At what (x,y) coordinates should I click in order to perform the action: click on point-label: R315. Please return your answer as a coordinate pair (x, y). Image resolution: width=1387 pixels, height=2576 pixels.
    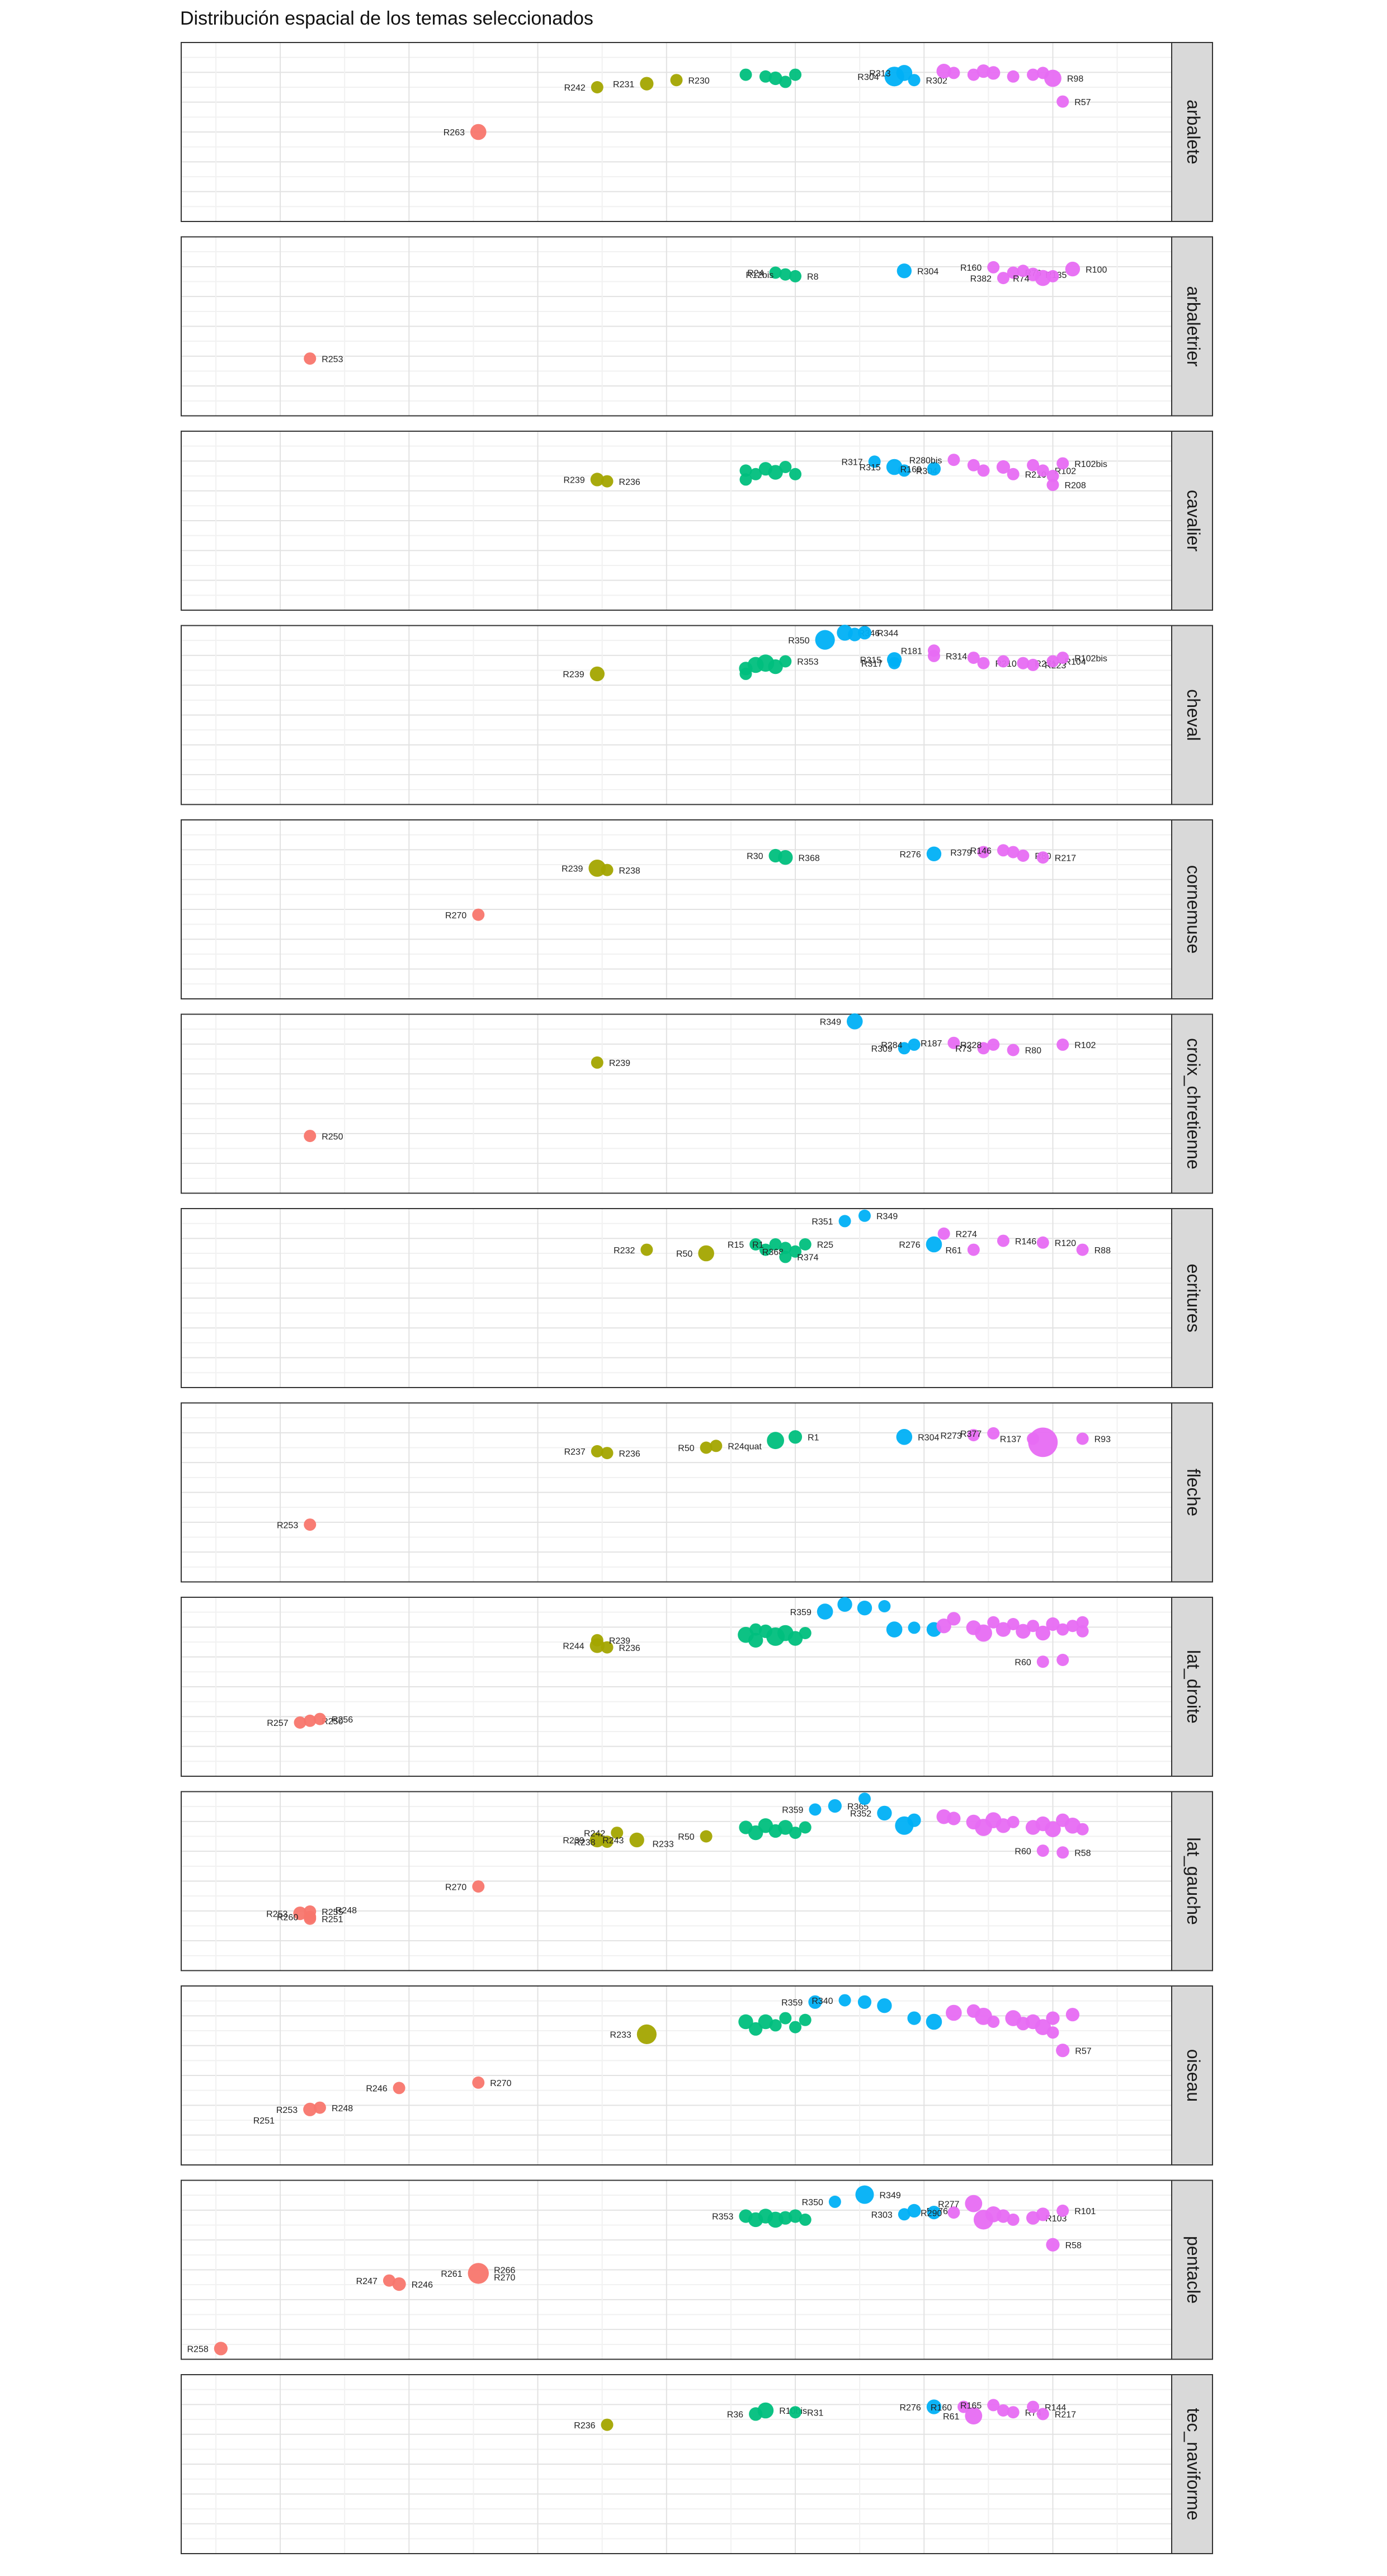
    Looking at the image, I should click on (870, 468).